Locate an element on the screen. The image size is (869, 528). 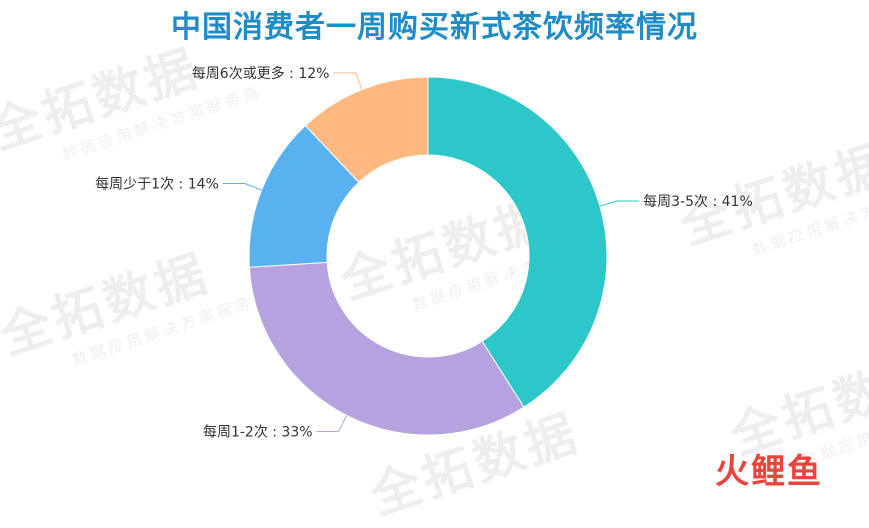
slice-label: 每周3-5次 : 41% is located at coordinates (698, 202).